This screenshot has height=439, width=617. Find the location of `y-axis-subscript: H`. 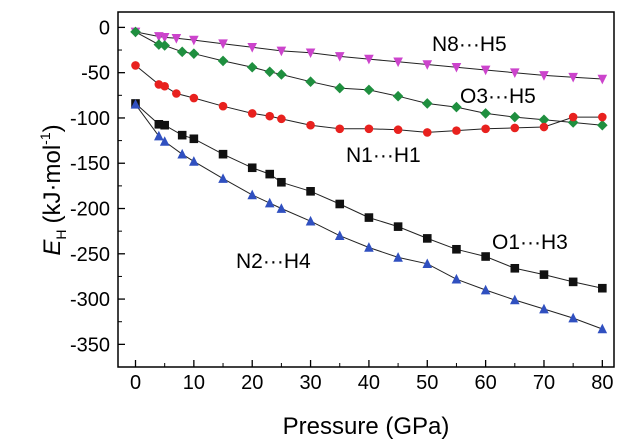

y-axis-subscript: H is located at coordinates (61, 234).